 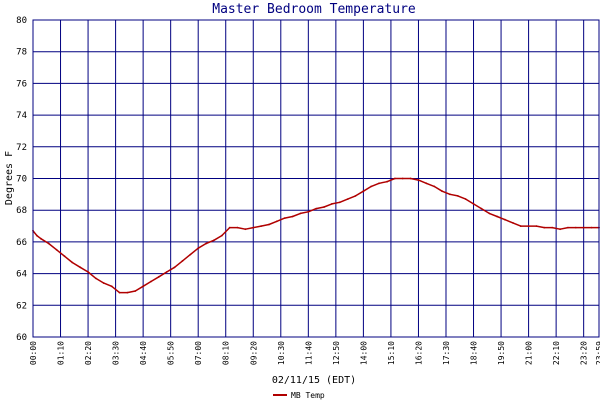 I want to click on x-tick-label: 22:10, so click(x=556, y=353).